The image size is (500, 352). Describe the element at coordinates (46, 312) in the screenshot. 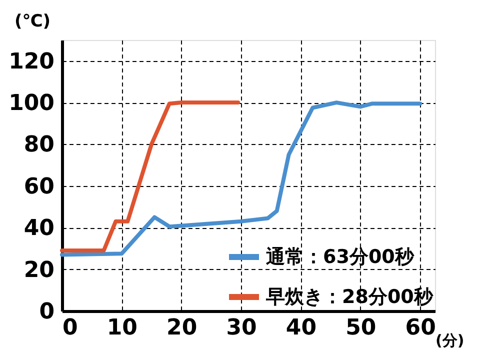

I see `y-tick-label: 0` at that location.